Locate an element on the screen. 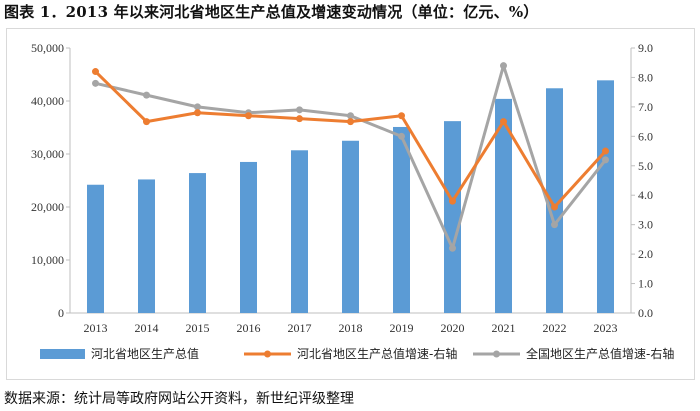  national-growth-point-2015 is located at coordinates (197, 107).